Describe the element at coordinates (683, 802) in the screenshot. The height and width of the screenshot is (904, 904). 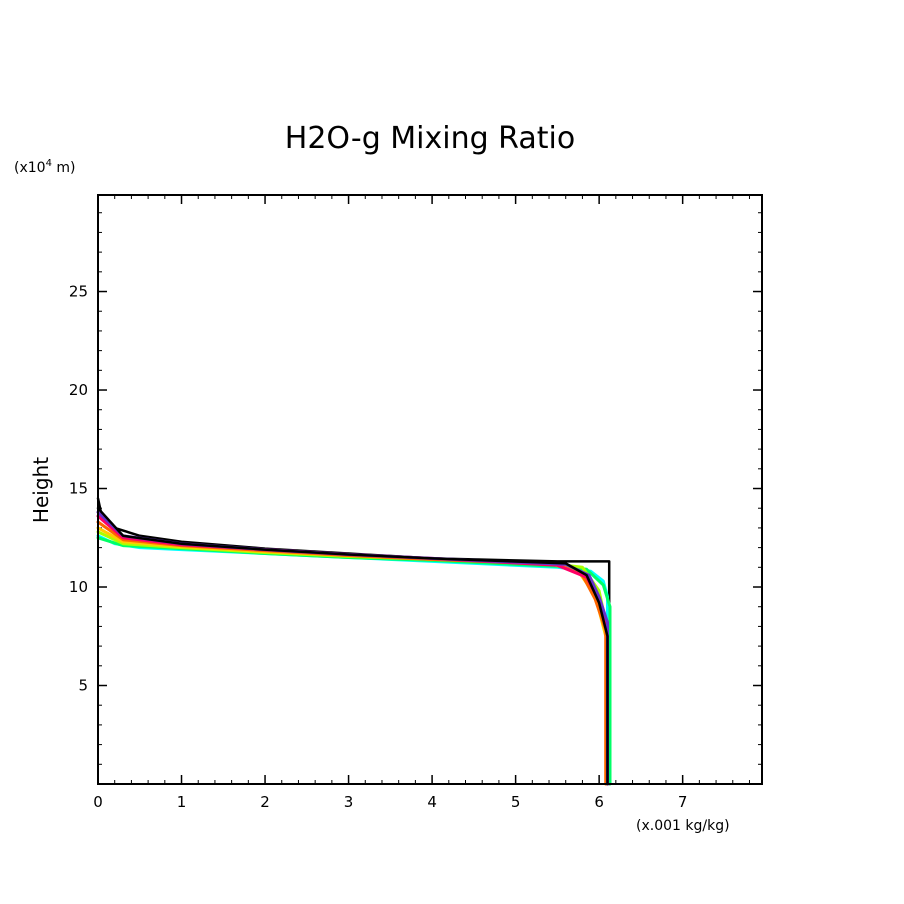
I see `x-tick-label: 7` at that location.